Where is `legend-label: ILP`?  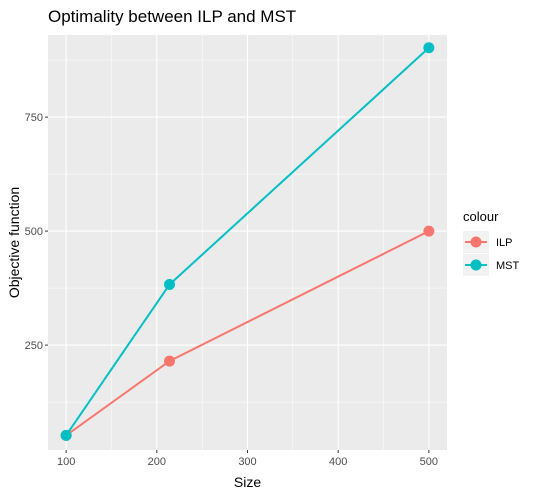 legend-label: ILP is located at coordinates (504, 243).